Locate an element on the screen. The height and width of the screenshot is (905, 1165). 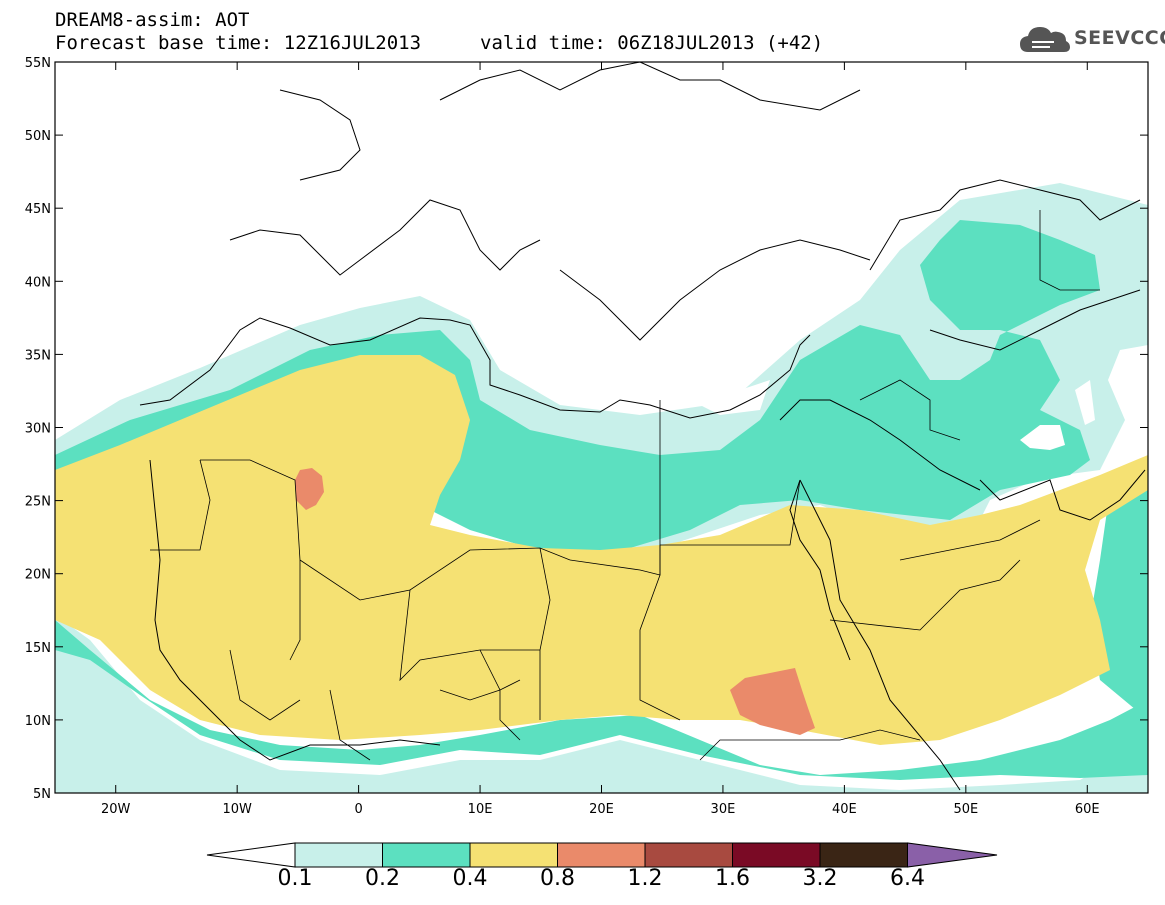
aot-band-0-8-west is located at coordinates (309, 489).